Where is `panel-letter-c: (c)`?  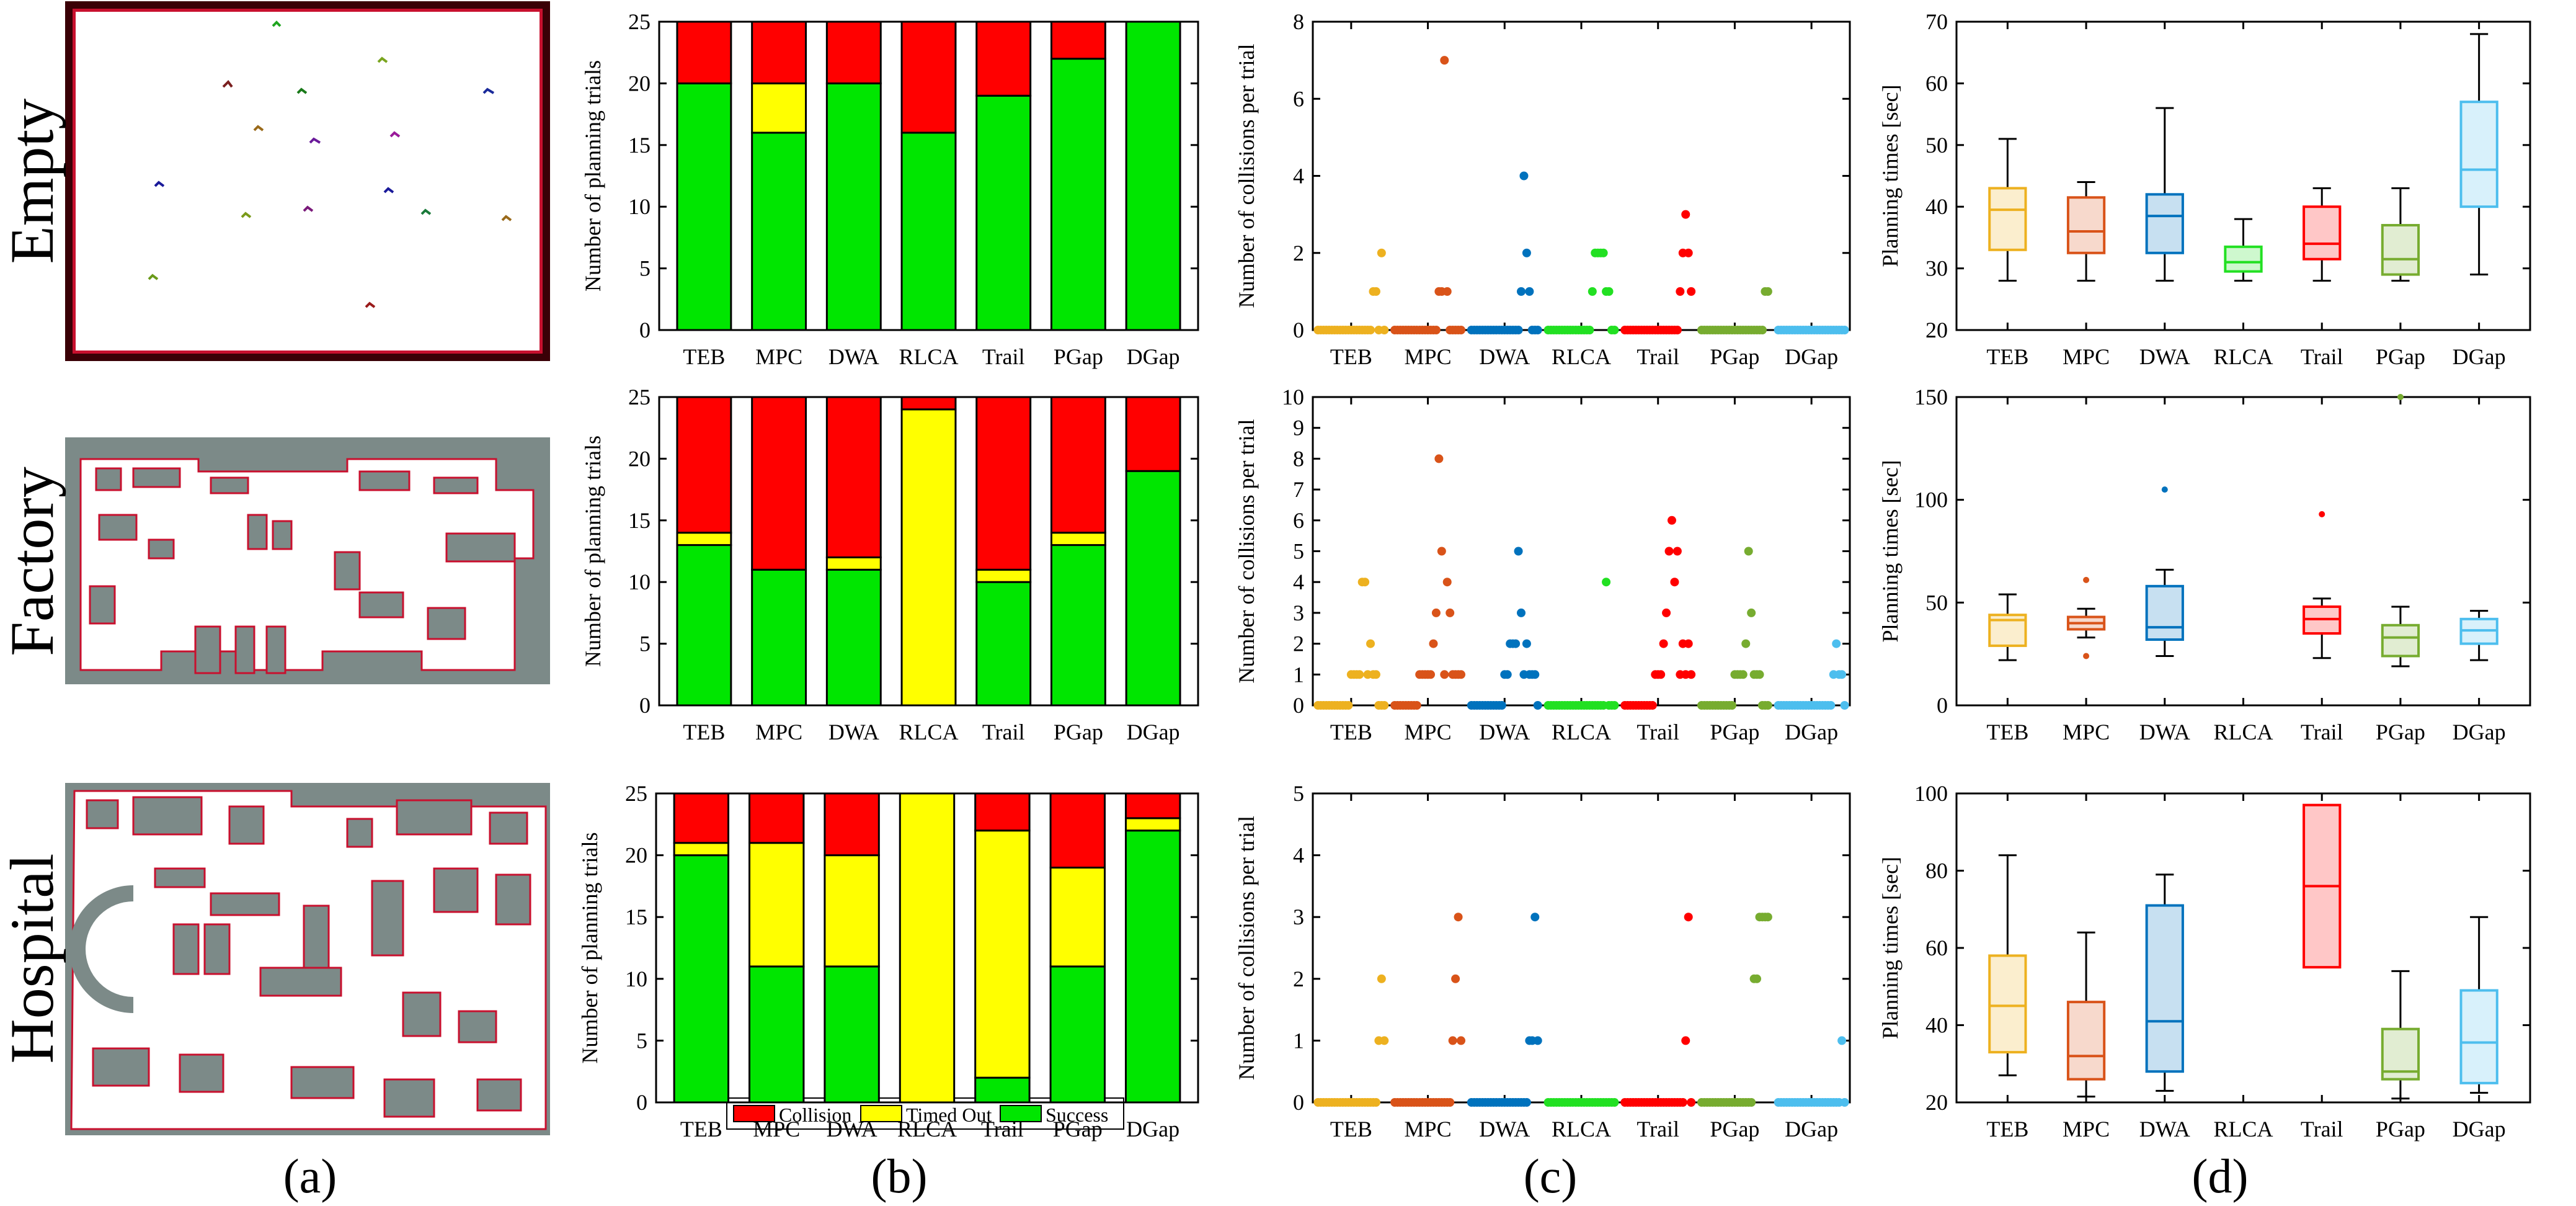 panel-letter-c: (c) is located at coordinates (1551, 1176).